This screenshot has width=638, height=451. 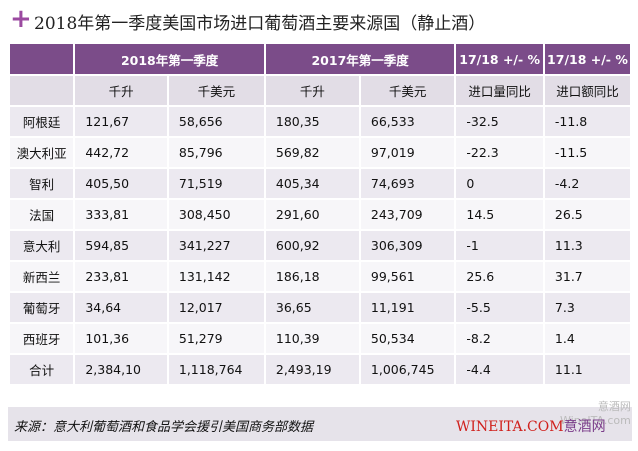 I want to click on cell: 1,006,745, so click(x=407, y=369).